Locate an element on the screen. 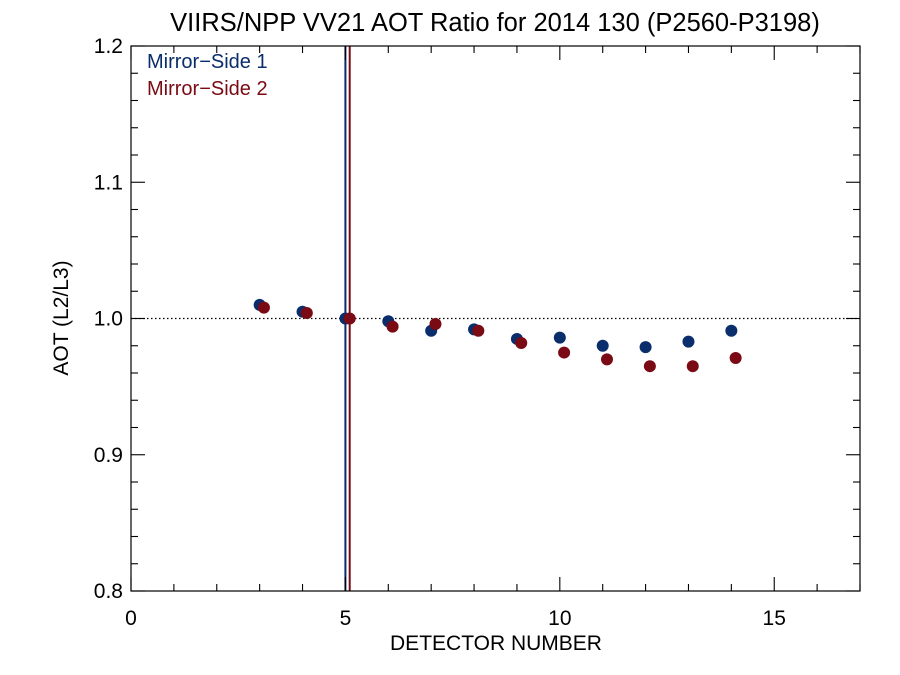 The width and height of the screenshot is (900, 675). legend-item-mirror-side-2: Mirror−Side 2 is located at coordinates (207, 89).